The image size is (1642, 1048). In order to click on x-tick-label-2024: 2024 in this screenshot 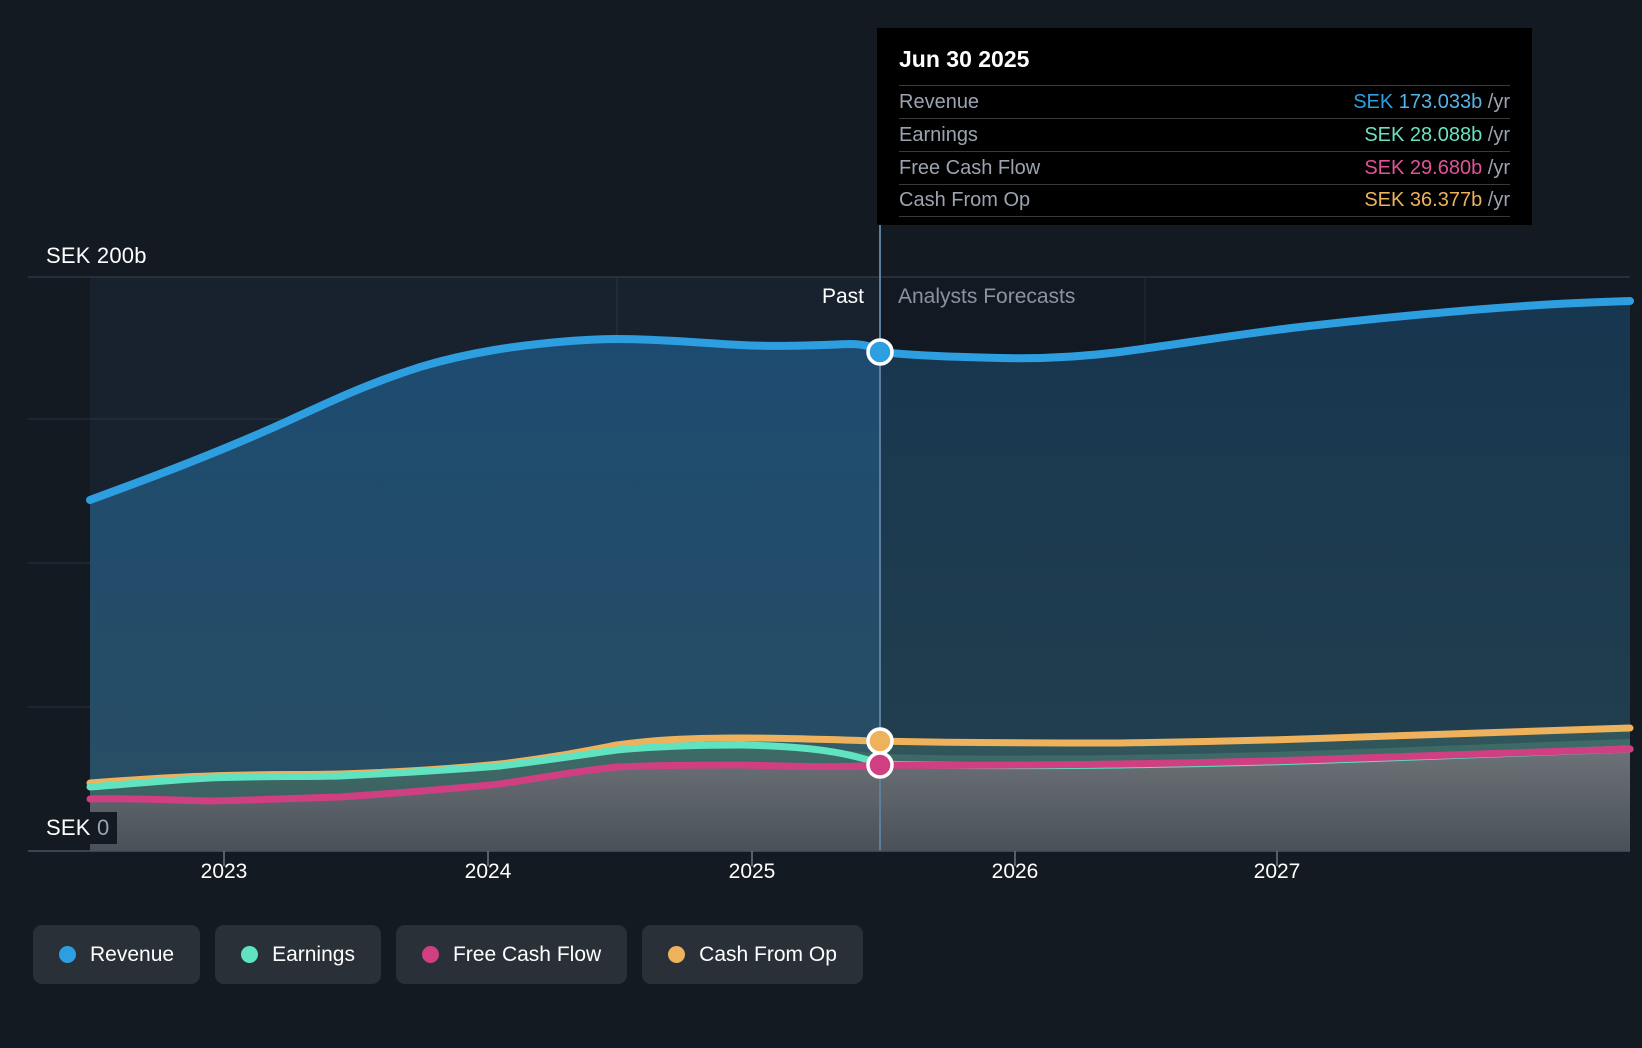, I will do `click(488, 871)`.